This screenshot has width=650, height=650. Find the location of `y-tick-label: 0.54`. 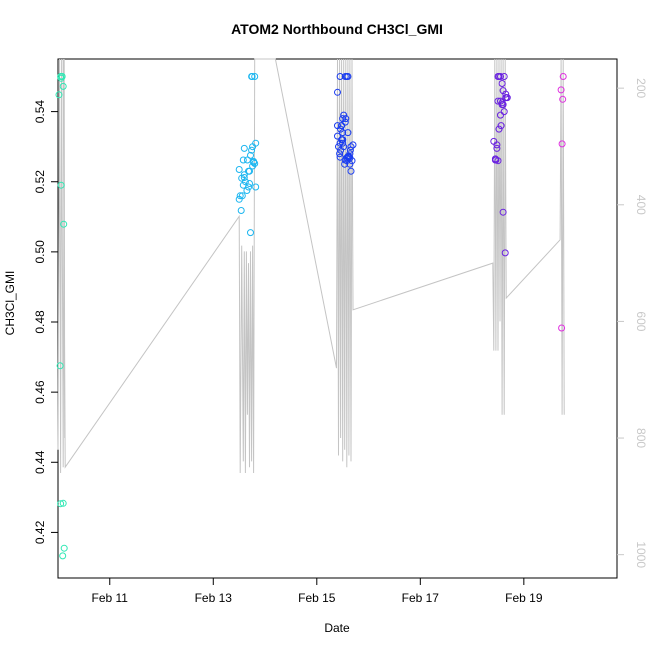

y-tick-label: 0.54 is located at coordinates (40, 112).